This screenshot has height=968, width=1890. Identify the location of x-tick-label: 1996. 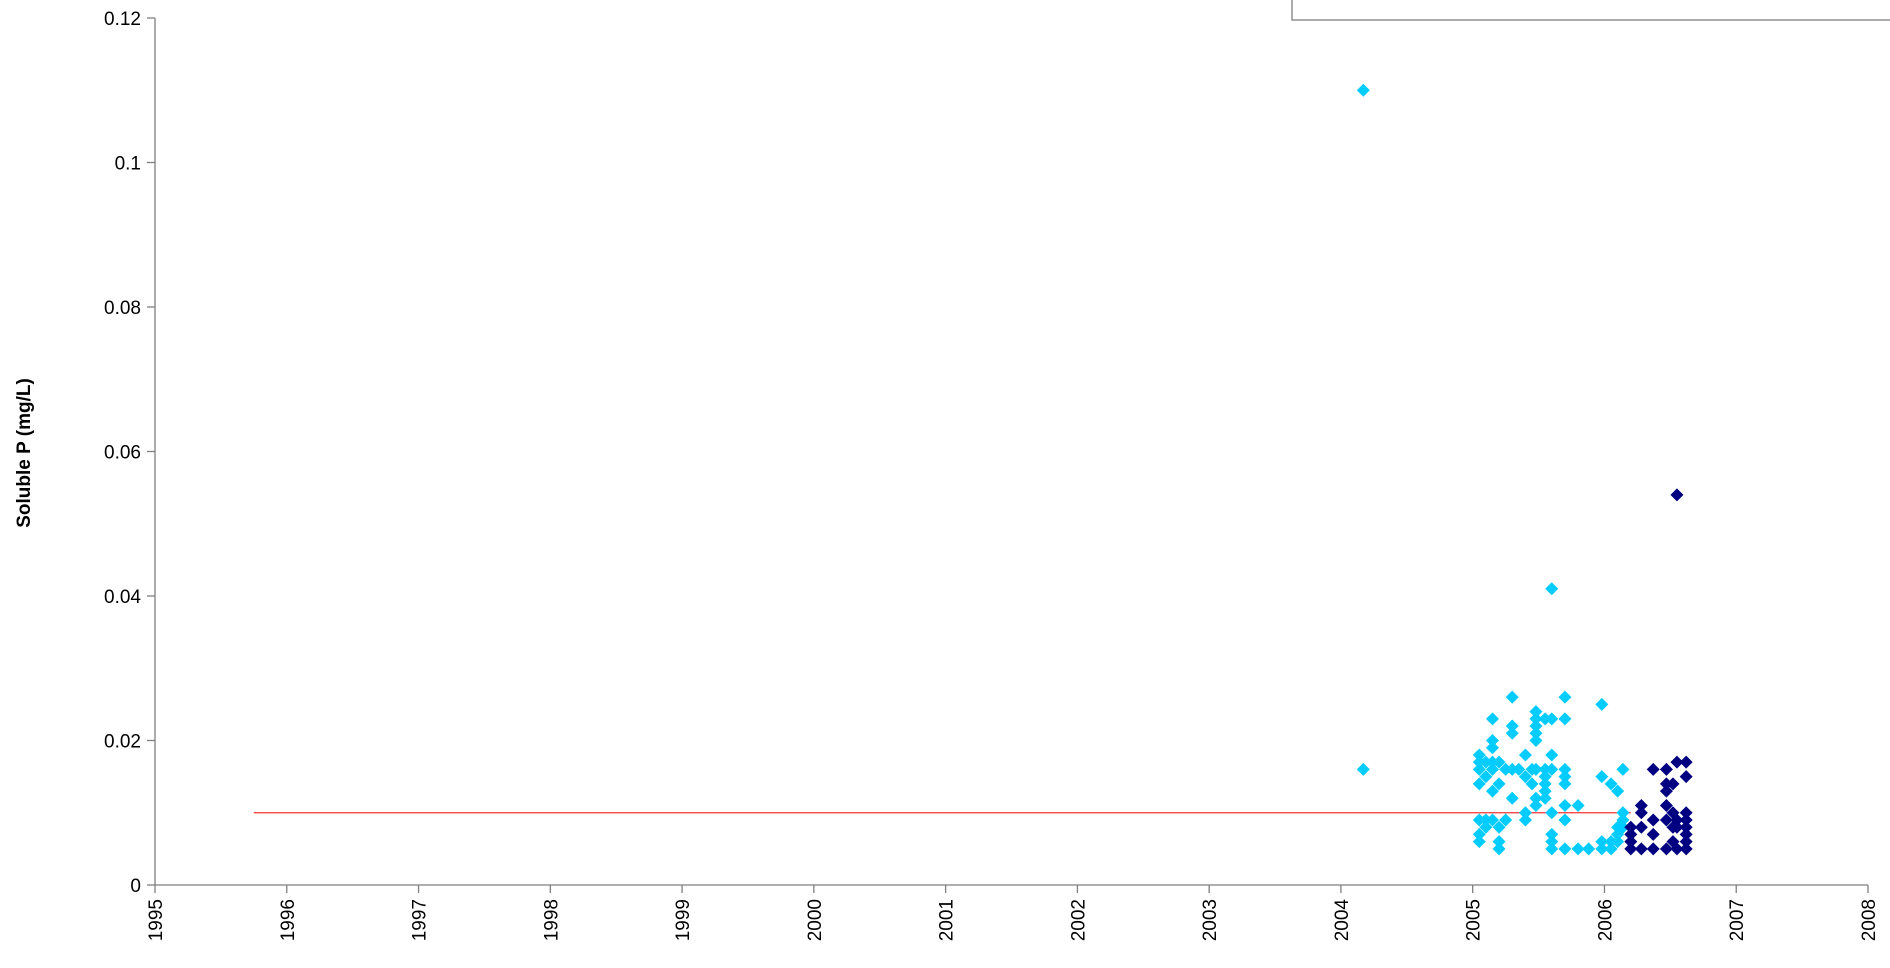
(288, 920).